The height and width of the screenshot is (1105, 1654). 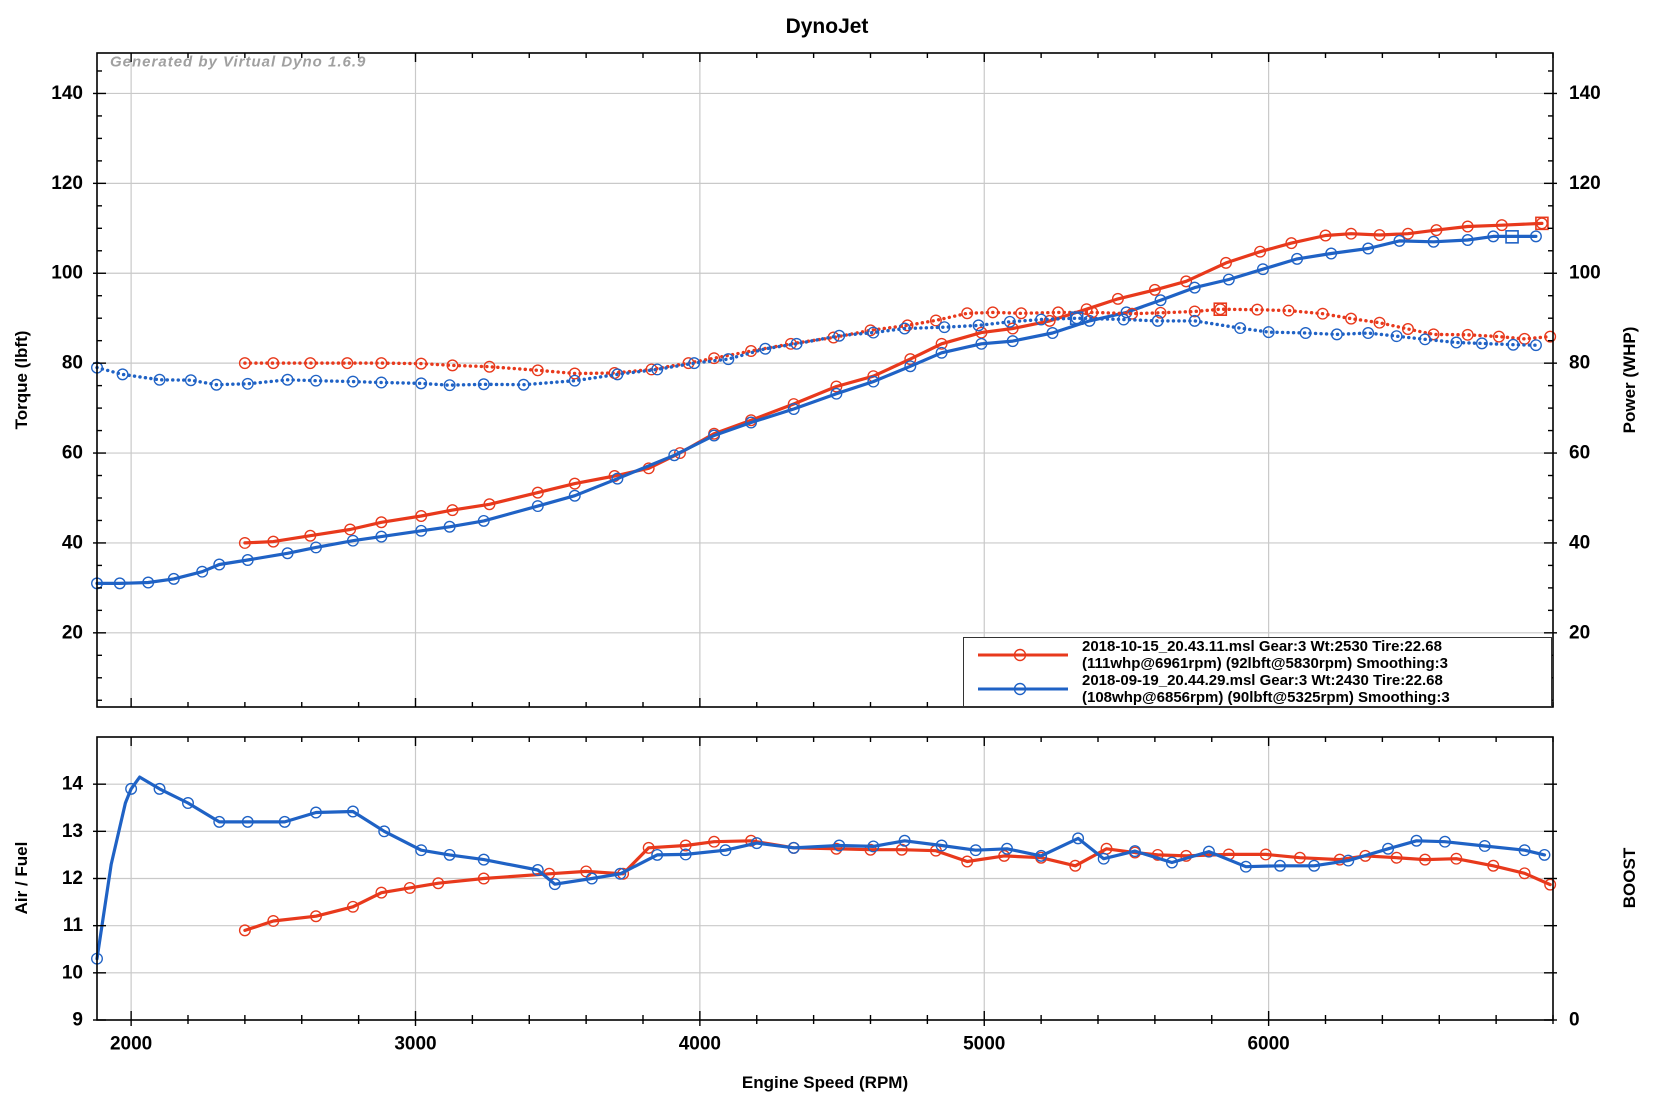 I want to click on boost-axis-title: BOOST, so click(x=1629, y=878).